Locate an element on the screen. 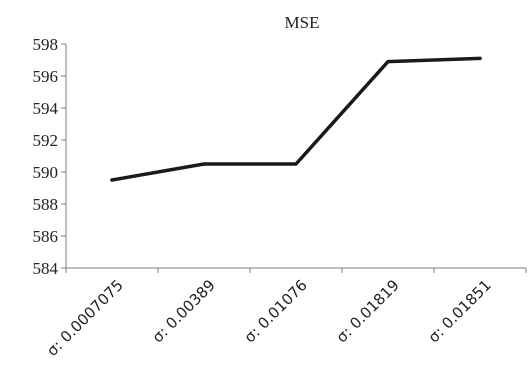 The width and height of the screenshot is (532, 380). x-tick-label: σ: 0.0007075 is located at coordinates (85, 318).